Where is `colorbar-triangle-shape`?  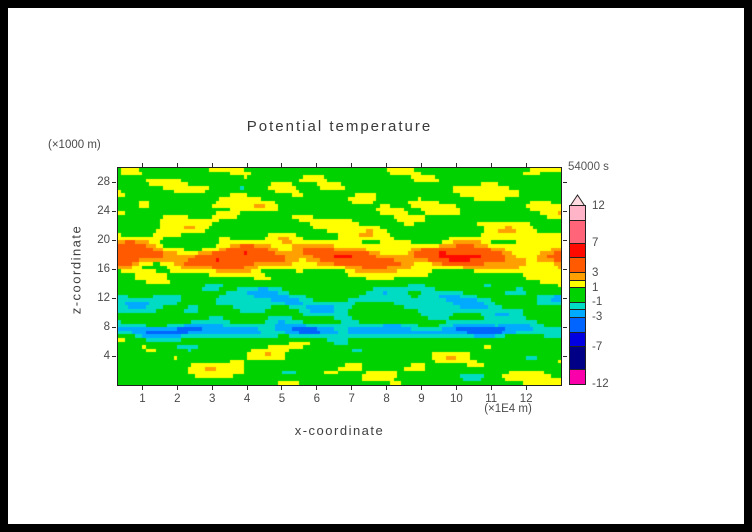 colorbar-triangle-shape is located at coordinates (577, 200).